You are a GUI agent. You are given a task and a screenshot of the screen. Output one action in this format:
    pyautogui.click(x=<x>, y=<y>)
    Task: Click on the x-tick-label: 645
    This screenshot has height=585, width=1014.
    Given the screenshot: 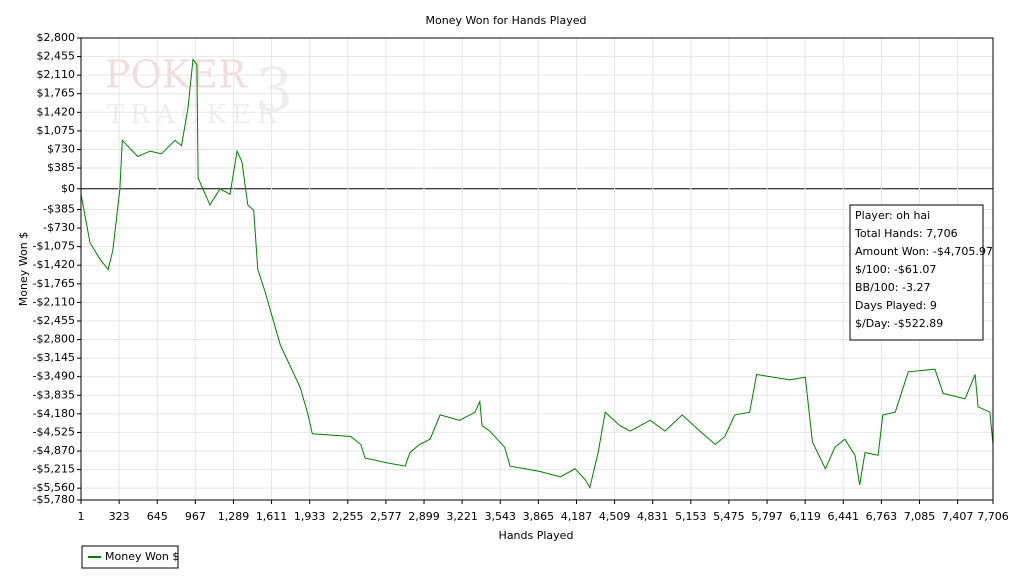 What is the action you would take?
    pyautogui.click(x=157, y=516)
    